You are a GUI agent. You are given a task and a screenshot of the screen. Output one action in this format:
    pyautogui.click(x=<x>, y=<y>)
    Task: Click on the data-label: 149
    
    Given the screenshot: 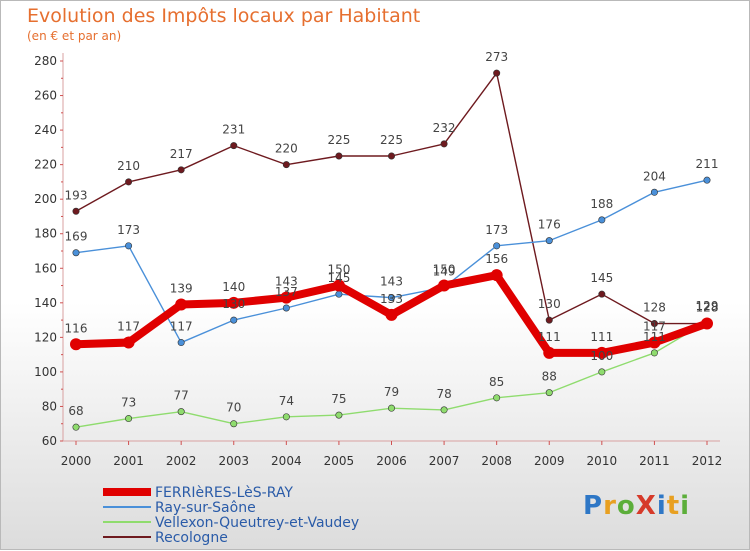 What is the action you would take?
    pyautogui.click(x=444, y=271)
    